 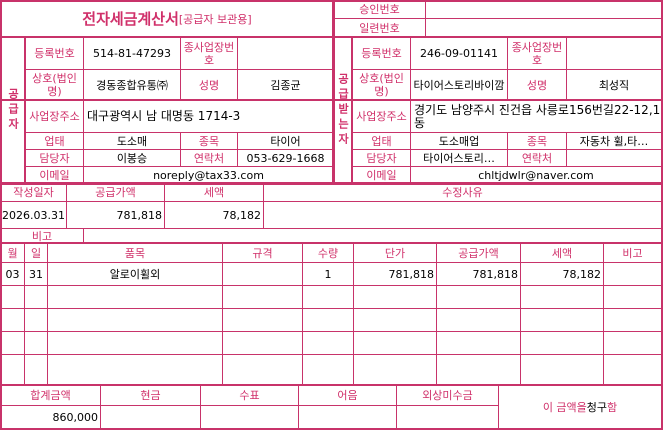 I want to click on tax-value: 78,182, so click(x=214, y=215).